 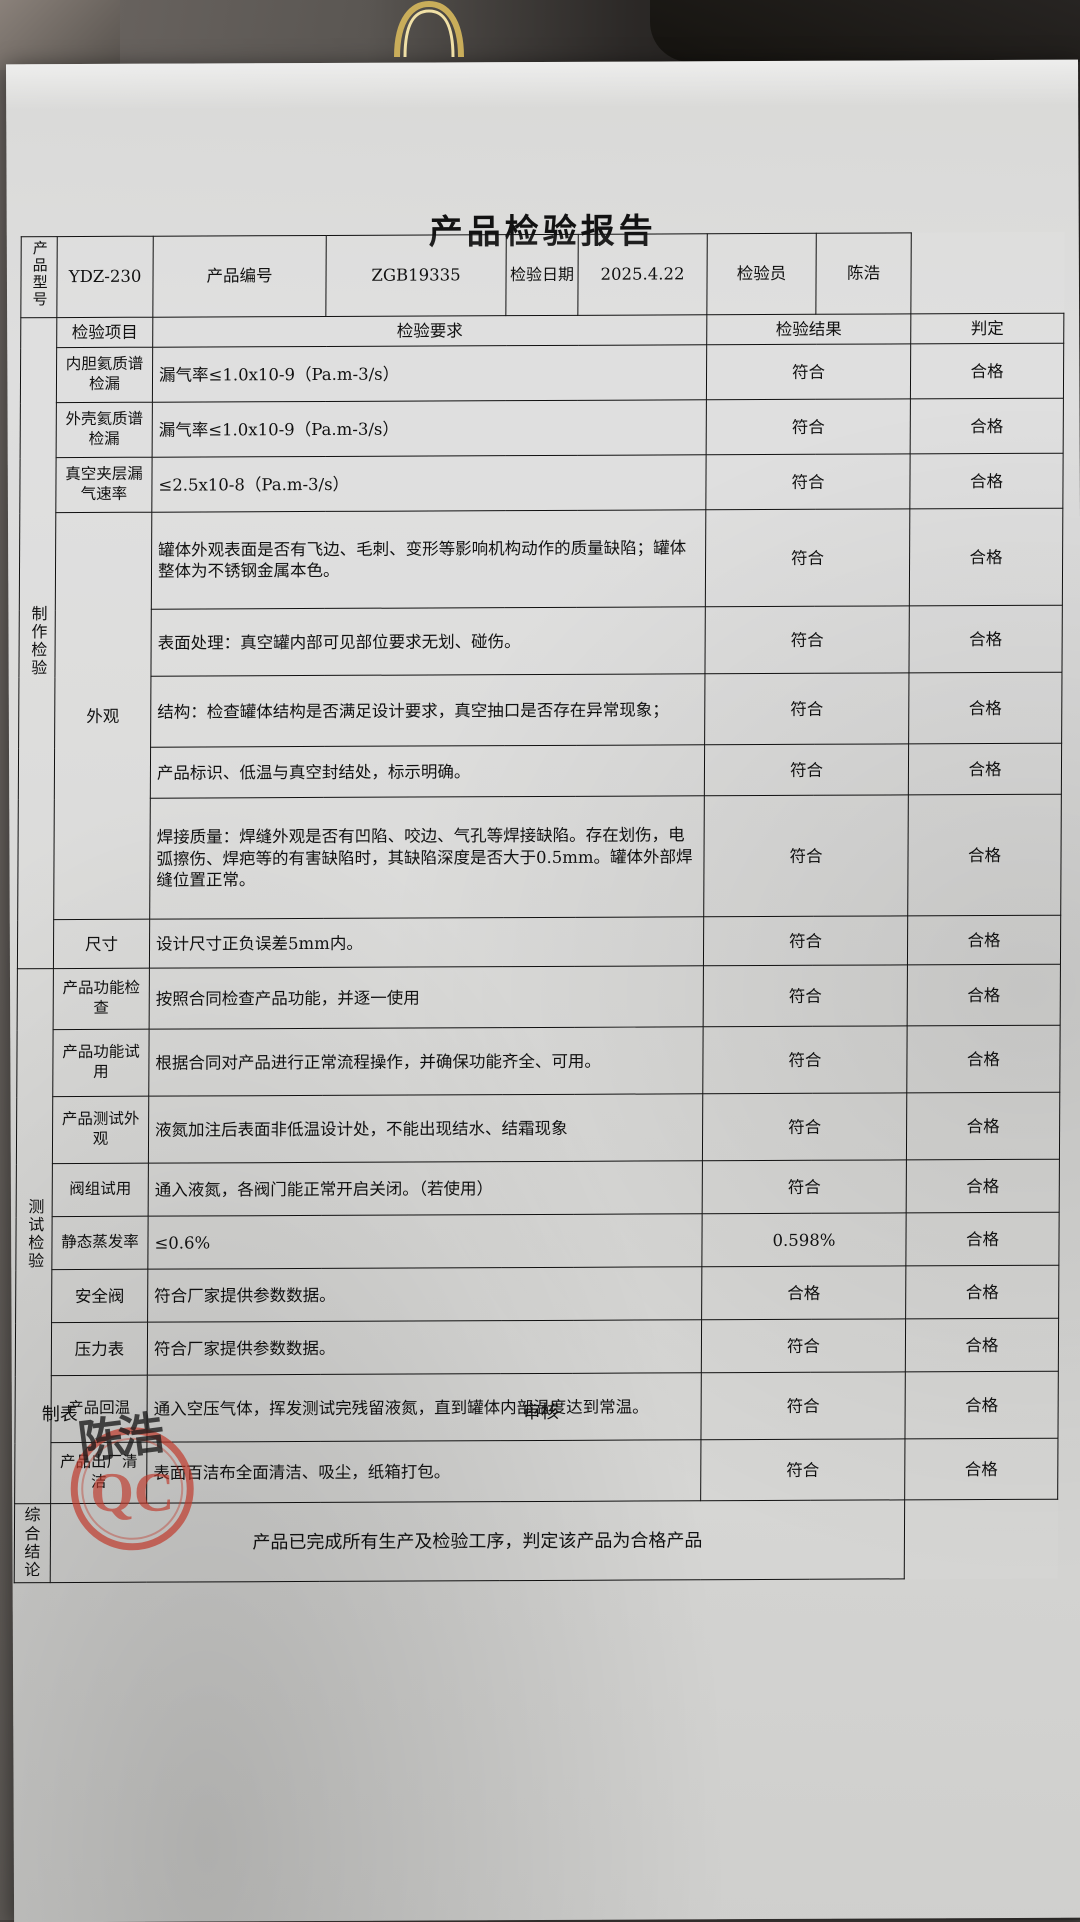 I want to click on row-requirement: 产品标识、低温与真空封结处，标示明确。, so click(x=427, y=771).